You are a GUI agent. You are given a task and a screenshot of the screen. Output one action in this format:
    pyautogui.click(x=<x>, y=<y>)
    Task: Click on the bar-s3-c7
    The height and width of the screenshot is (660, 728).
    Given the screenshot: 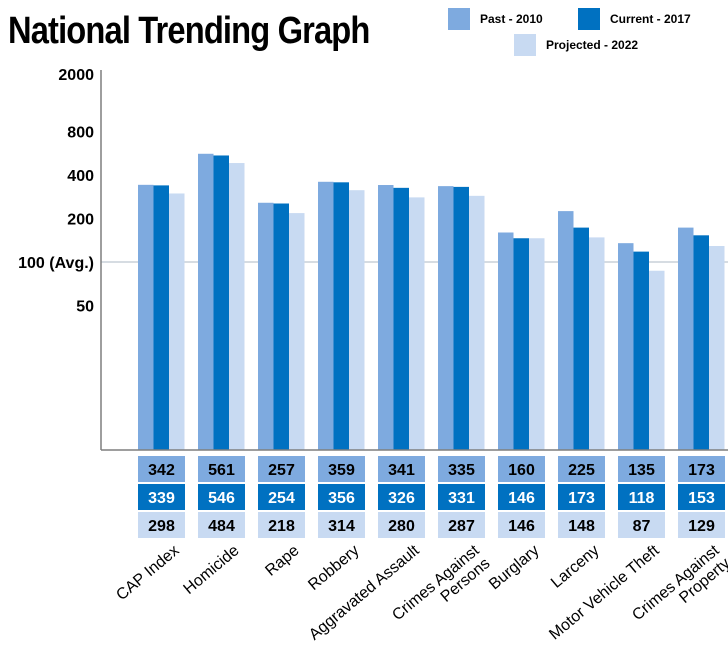 What is the action you would take?
    pyautogui.click(x=537, y=344)
    